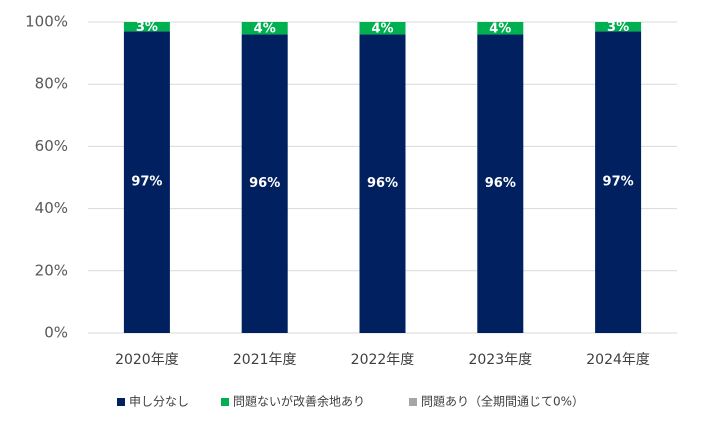 Image resolution: width=703 pixels, height=429 pixels. I want to click on y-tick-label: 60%, so click(51, 146).